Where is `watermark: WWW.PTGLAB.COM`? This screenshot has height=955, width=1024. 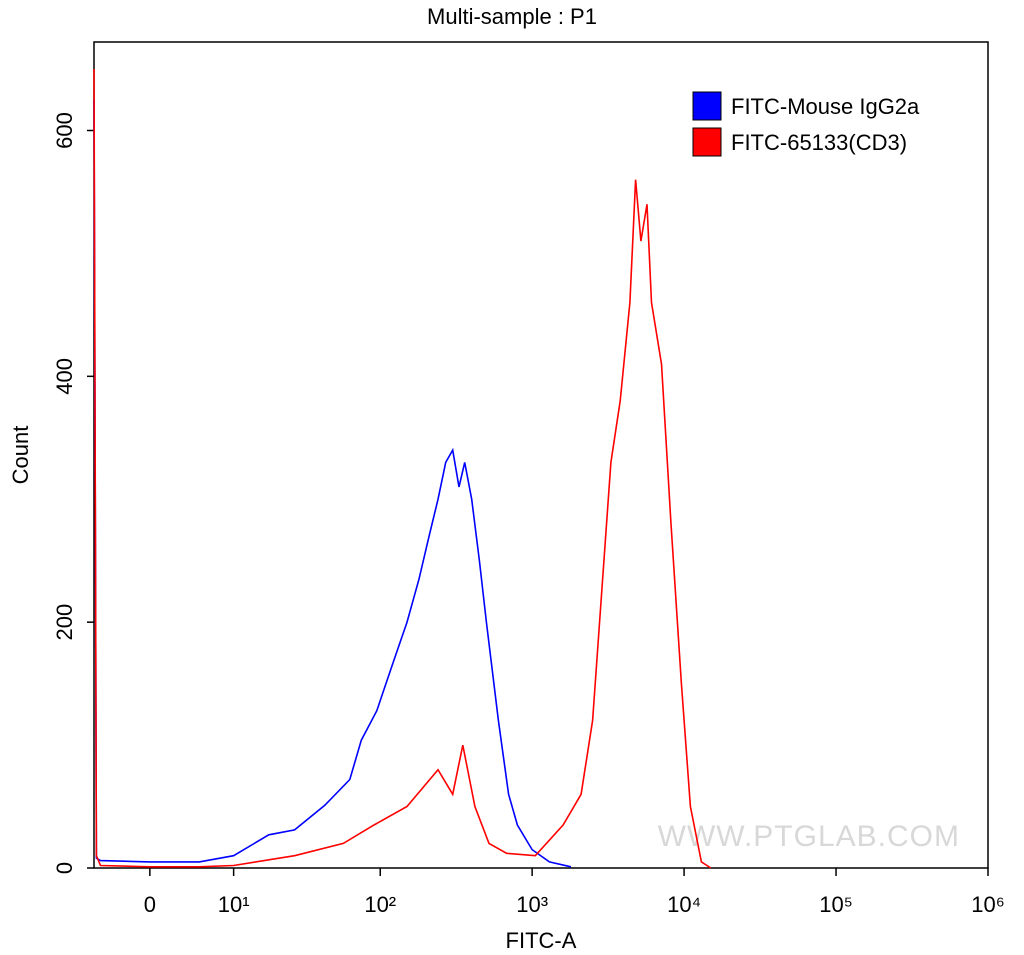
watermark: WWW.PTGLAB.COM is located at coordinates (809, 836).